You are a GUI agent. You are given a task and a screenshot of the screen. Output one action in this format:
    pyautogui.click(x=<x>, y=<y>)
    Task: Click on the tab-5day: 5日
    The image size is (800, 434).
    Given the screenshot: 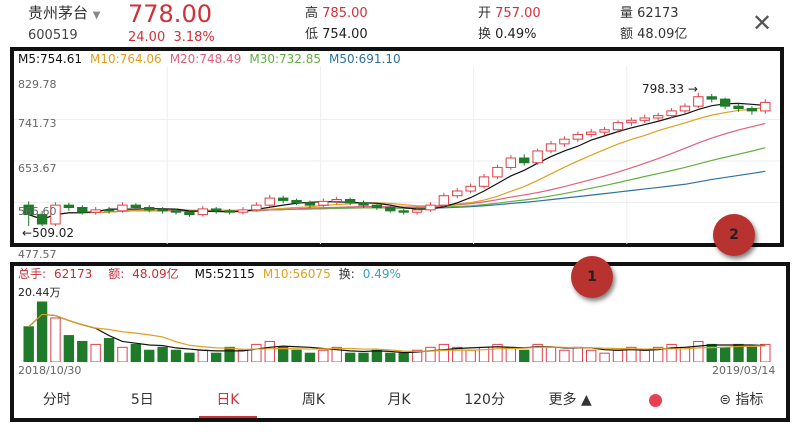 What is the action you would take?
    pyautogui.click(x=142, y=400)
    